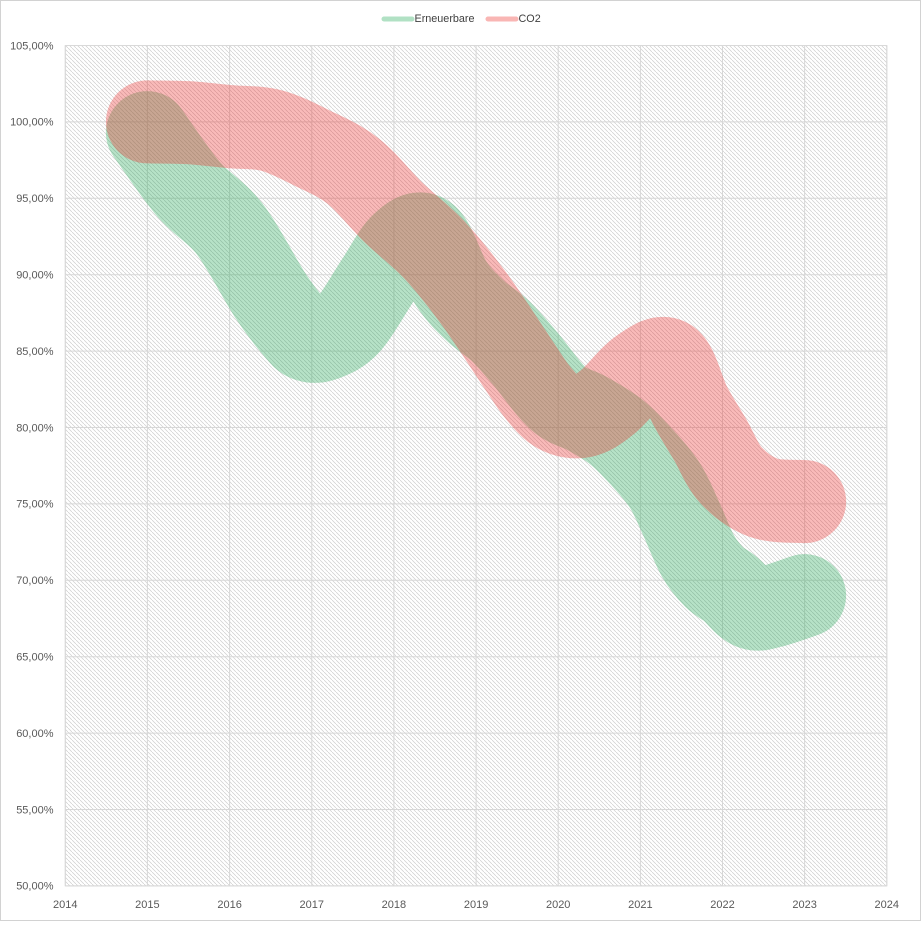 The image size is (921, 926). What do you see at coordinates (804, 905) in the screenshot?
I see `svg-text: 2023` at bounding box center [804, 905].